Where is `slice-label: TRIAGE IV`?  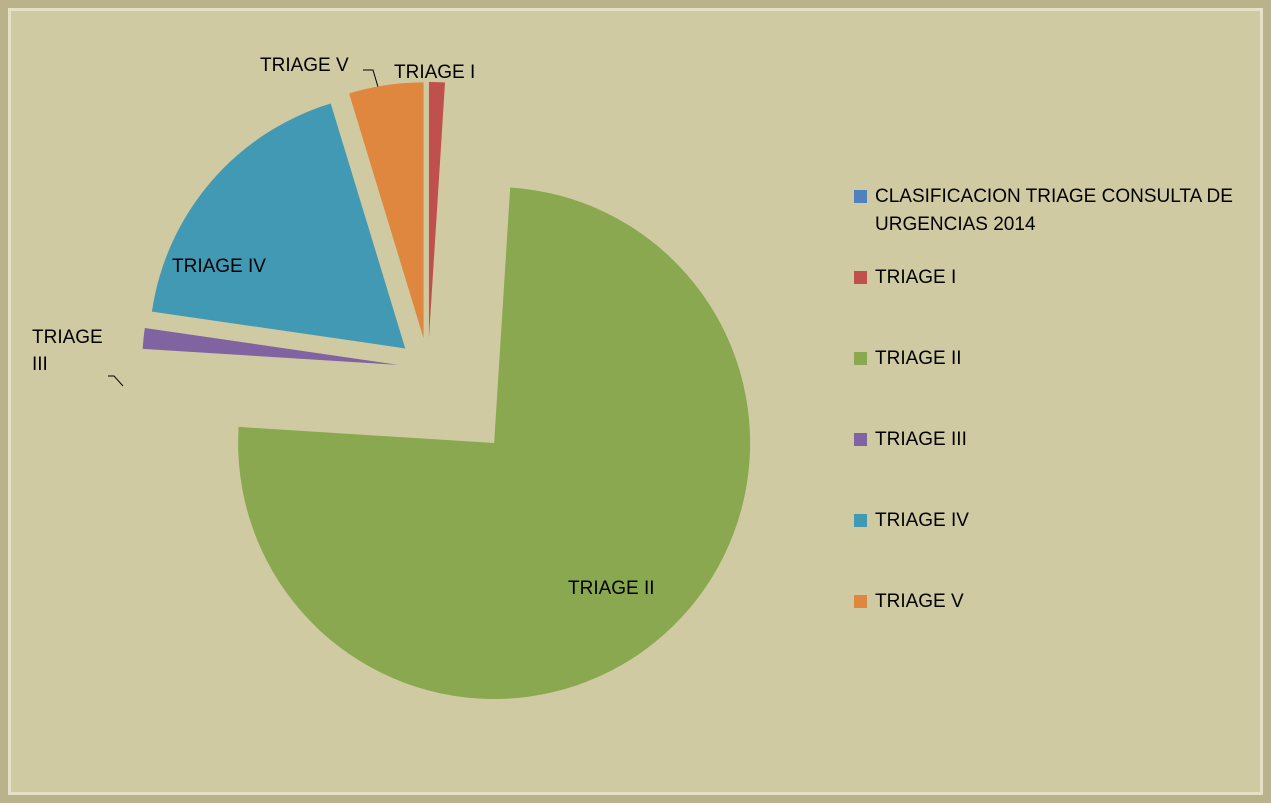 slice-label: TRIAGE IV is located at coordinates (219, 266).